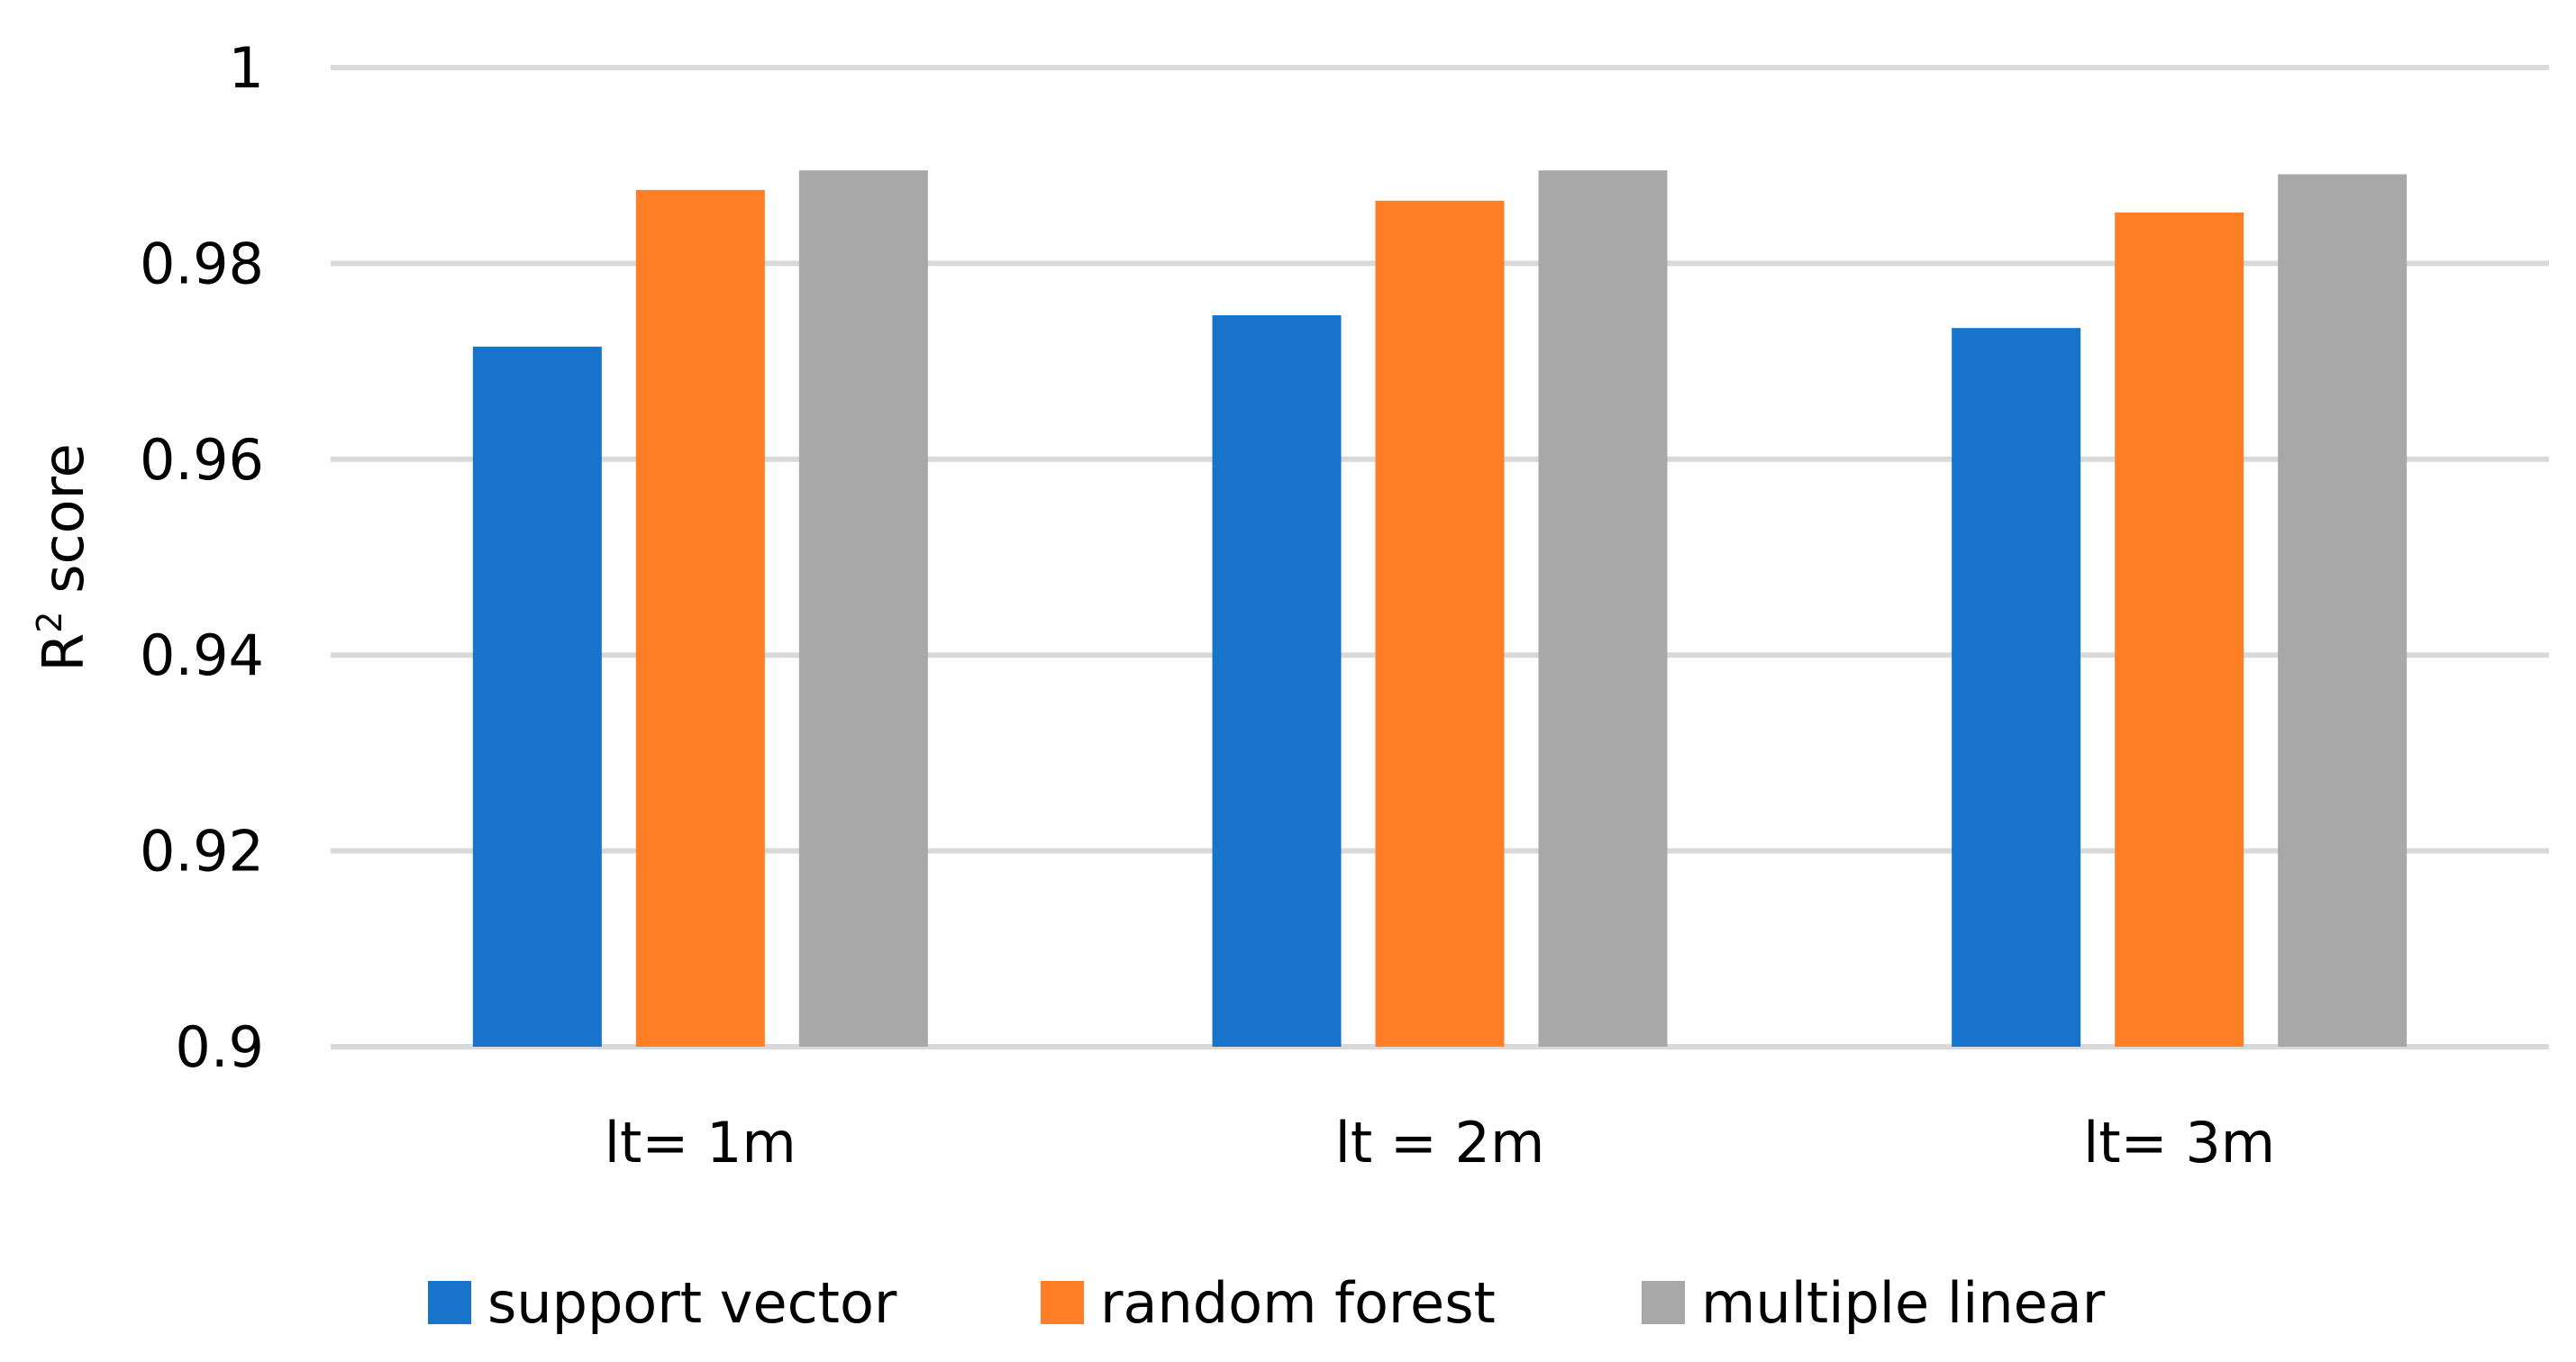  I want to click on x-tick-label: lt= 1m, so click(700, 1143).